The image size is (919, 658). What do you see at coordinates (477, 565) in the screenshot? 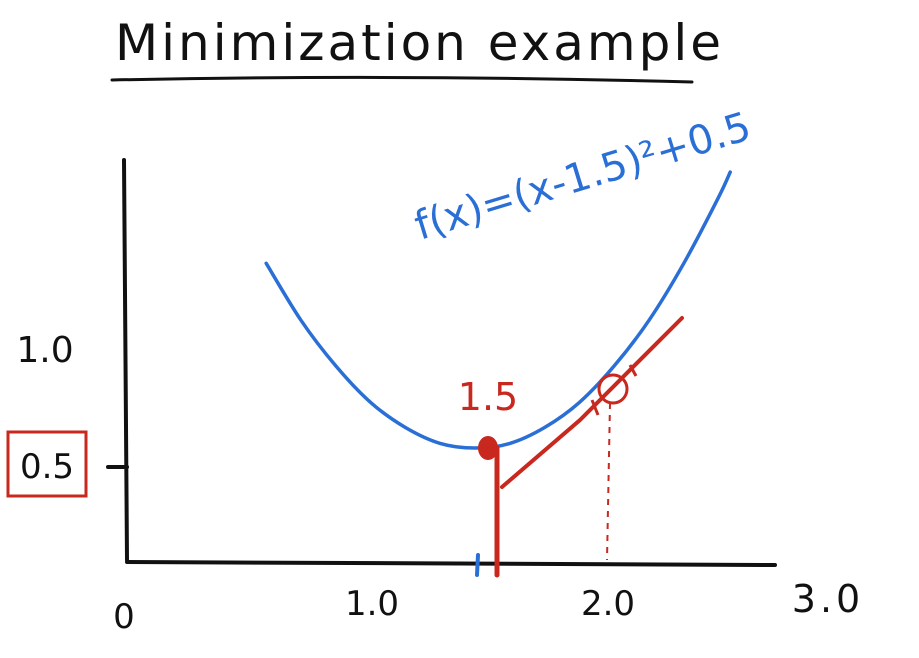
I see `x-tick-1.5-mark` at bounding box center [477, 565].